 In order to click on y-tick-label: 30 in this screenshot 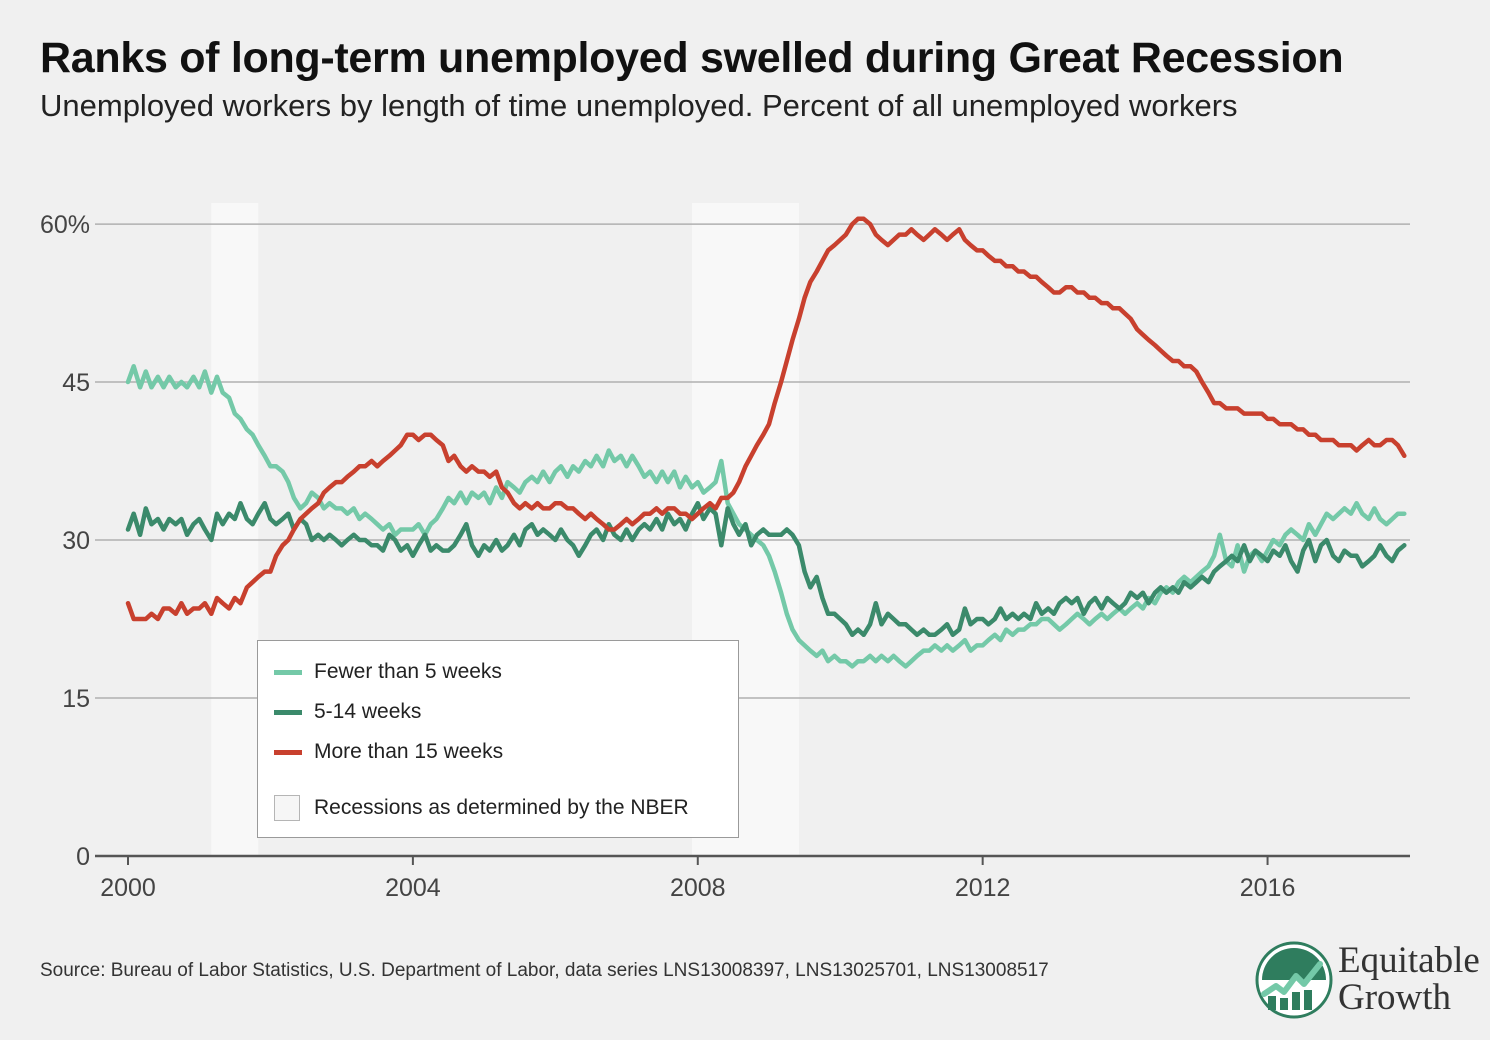, I will do `click(76, 541)`.